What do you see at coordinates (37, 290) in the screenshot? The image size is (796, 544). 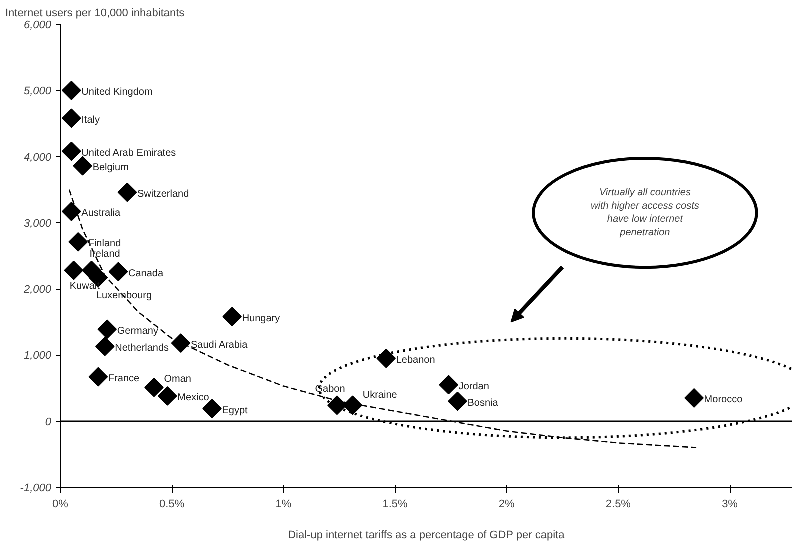 I see `y-tick-label: 2,000` at bounding box center [37, 290].